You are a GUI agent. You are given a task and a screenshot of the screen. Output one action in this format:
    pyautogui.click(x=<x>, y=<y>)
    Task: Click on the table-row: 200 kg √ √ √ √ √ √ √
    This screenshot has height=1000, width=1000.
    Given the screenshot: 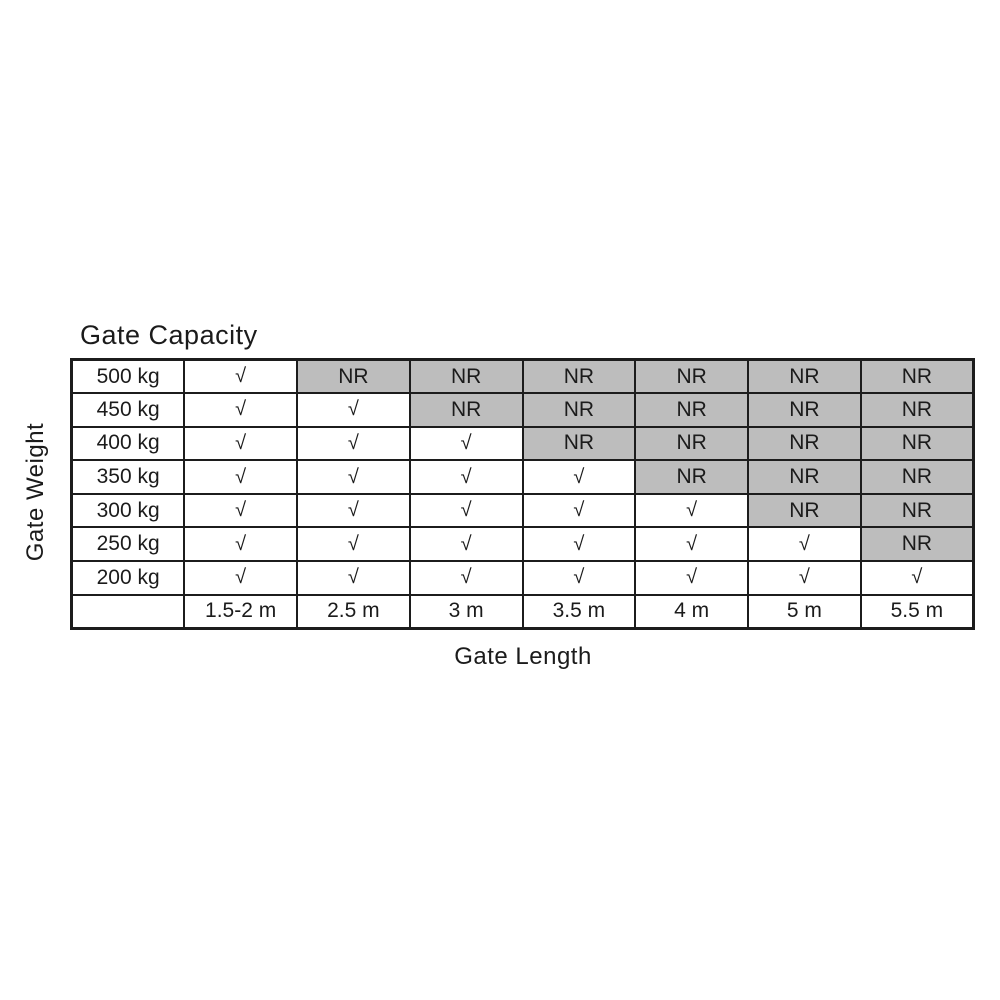 What is the action you would take?
    pyautogui.click(x=522, y=578)
    